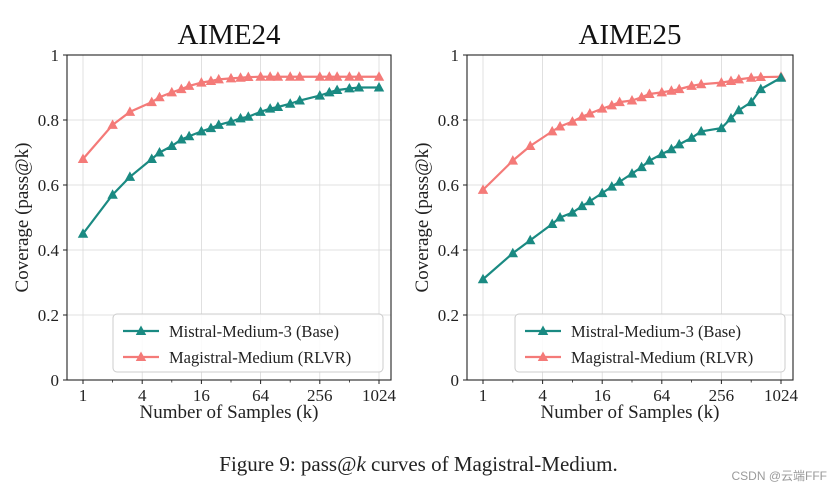  Describe the element at coordinates (361, 464) in the screenshot. I see `caption-variable: k` at that location.